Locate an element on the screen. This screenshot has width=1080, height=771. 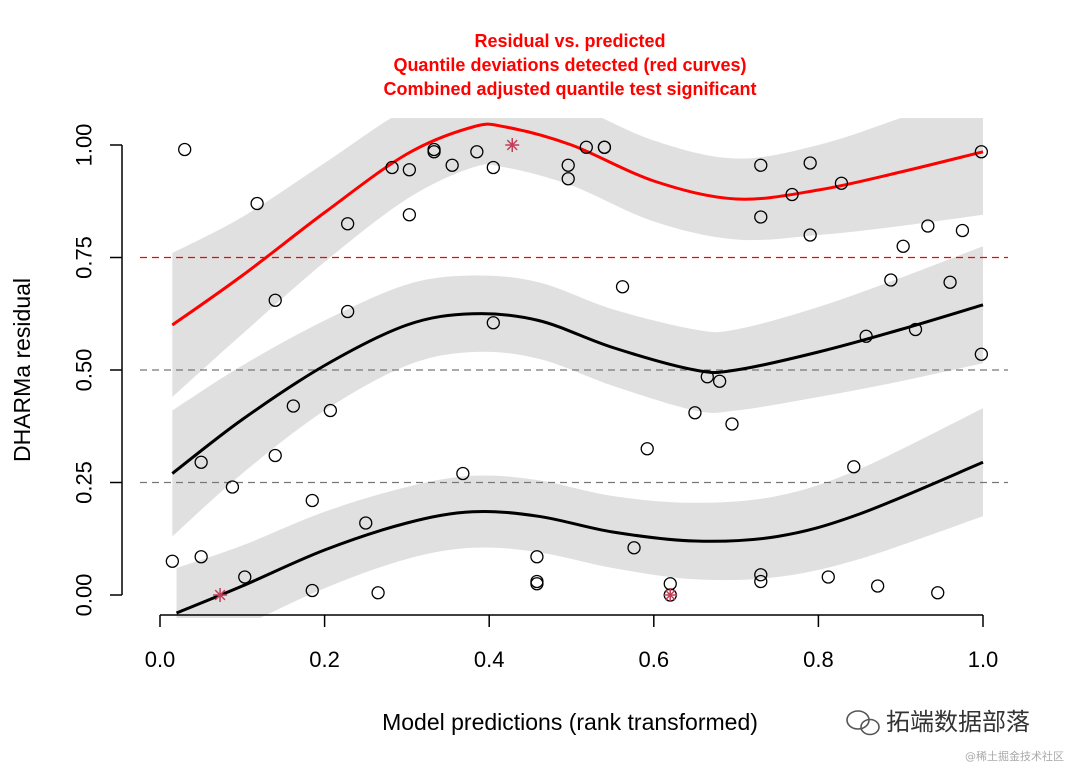
y-tick-label: 0.75 is located at coordinates (84, 257).